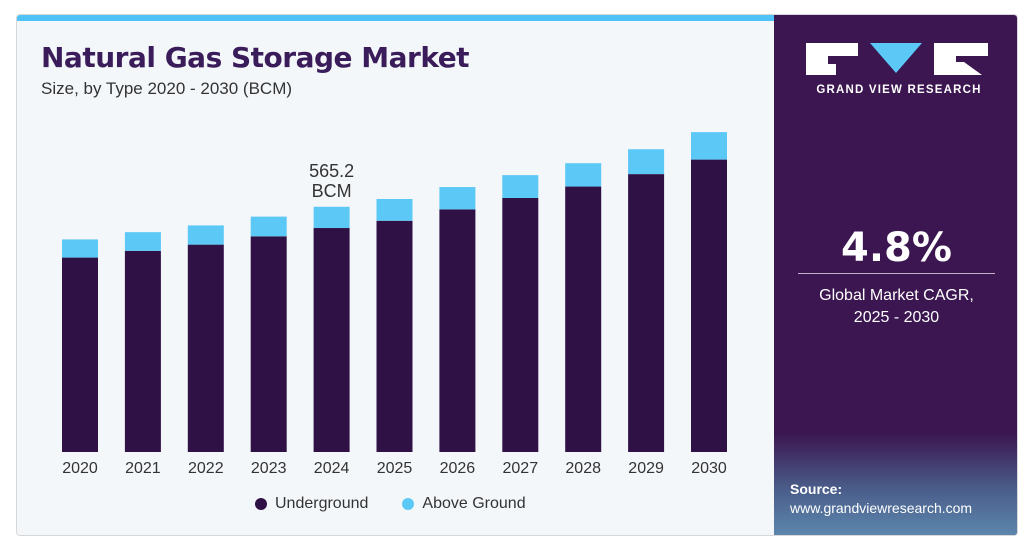 The width and height of the screenshot is (1034, 546). What do you see at coordinates (332, 468) in the screenshot?
I see `x-tick-label-2024: 2024` at bounding box center [332, 468].